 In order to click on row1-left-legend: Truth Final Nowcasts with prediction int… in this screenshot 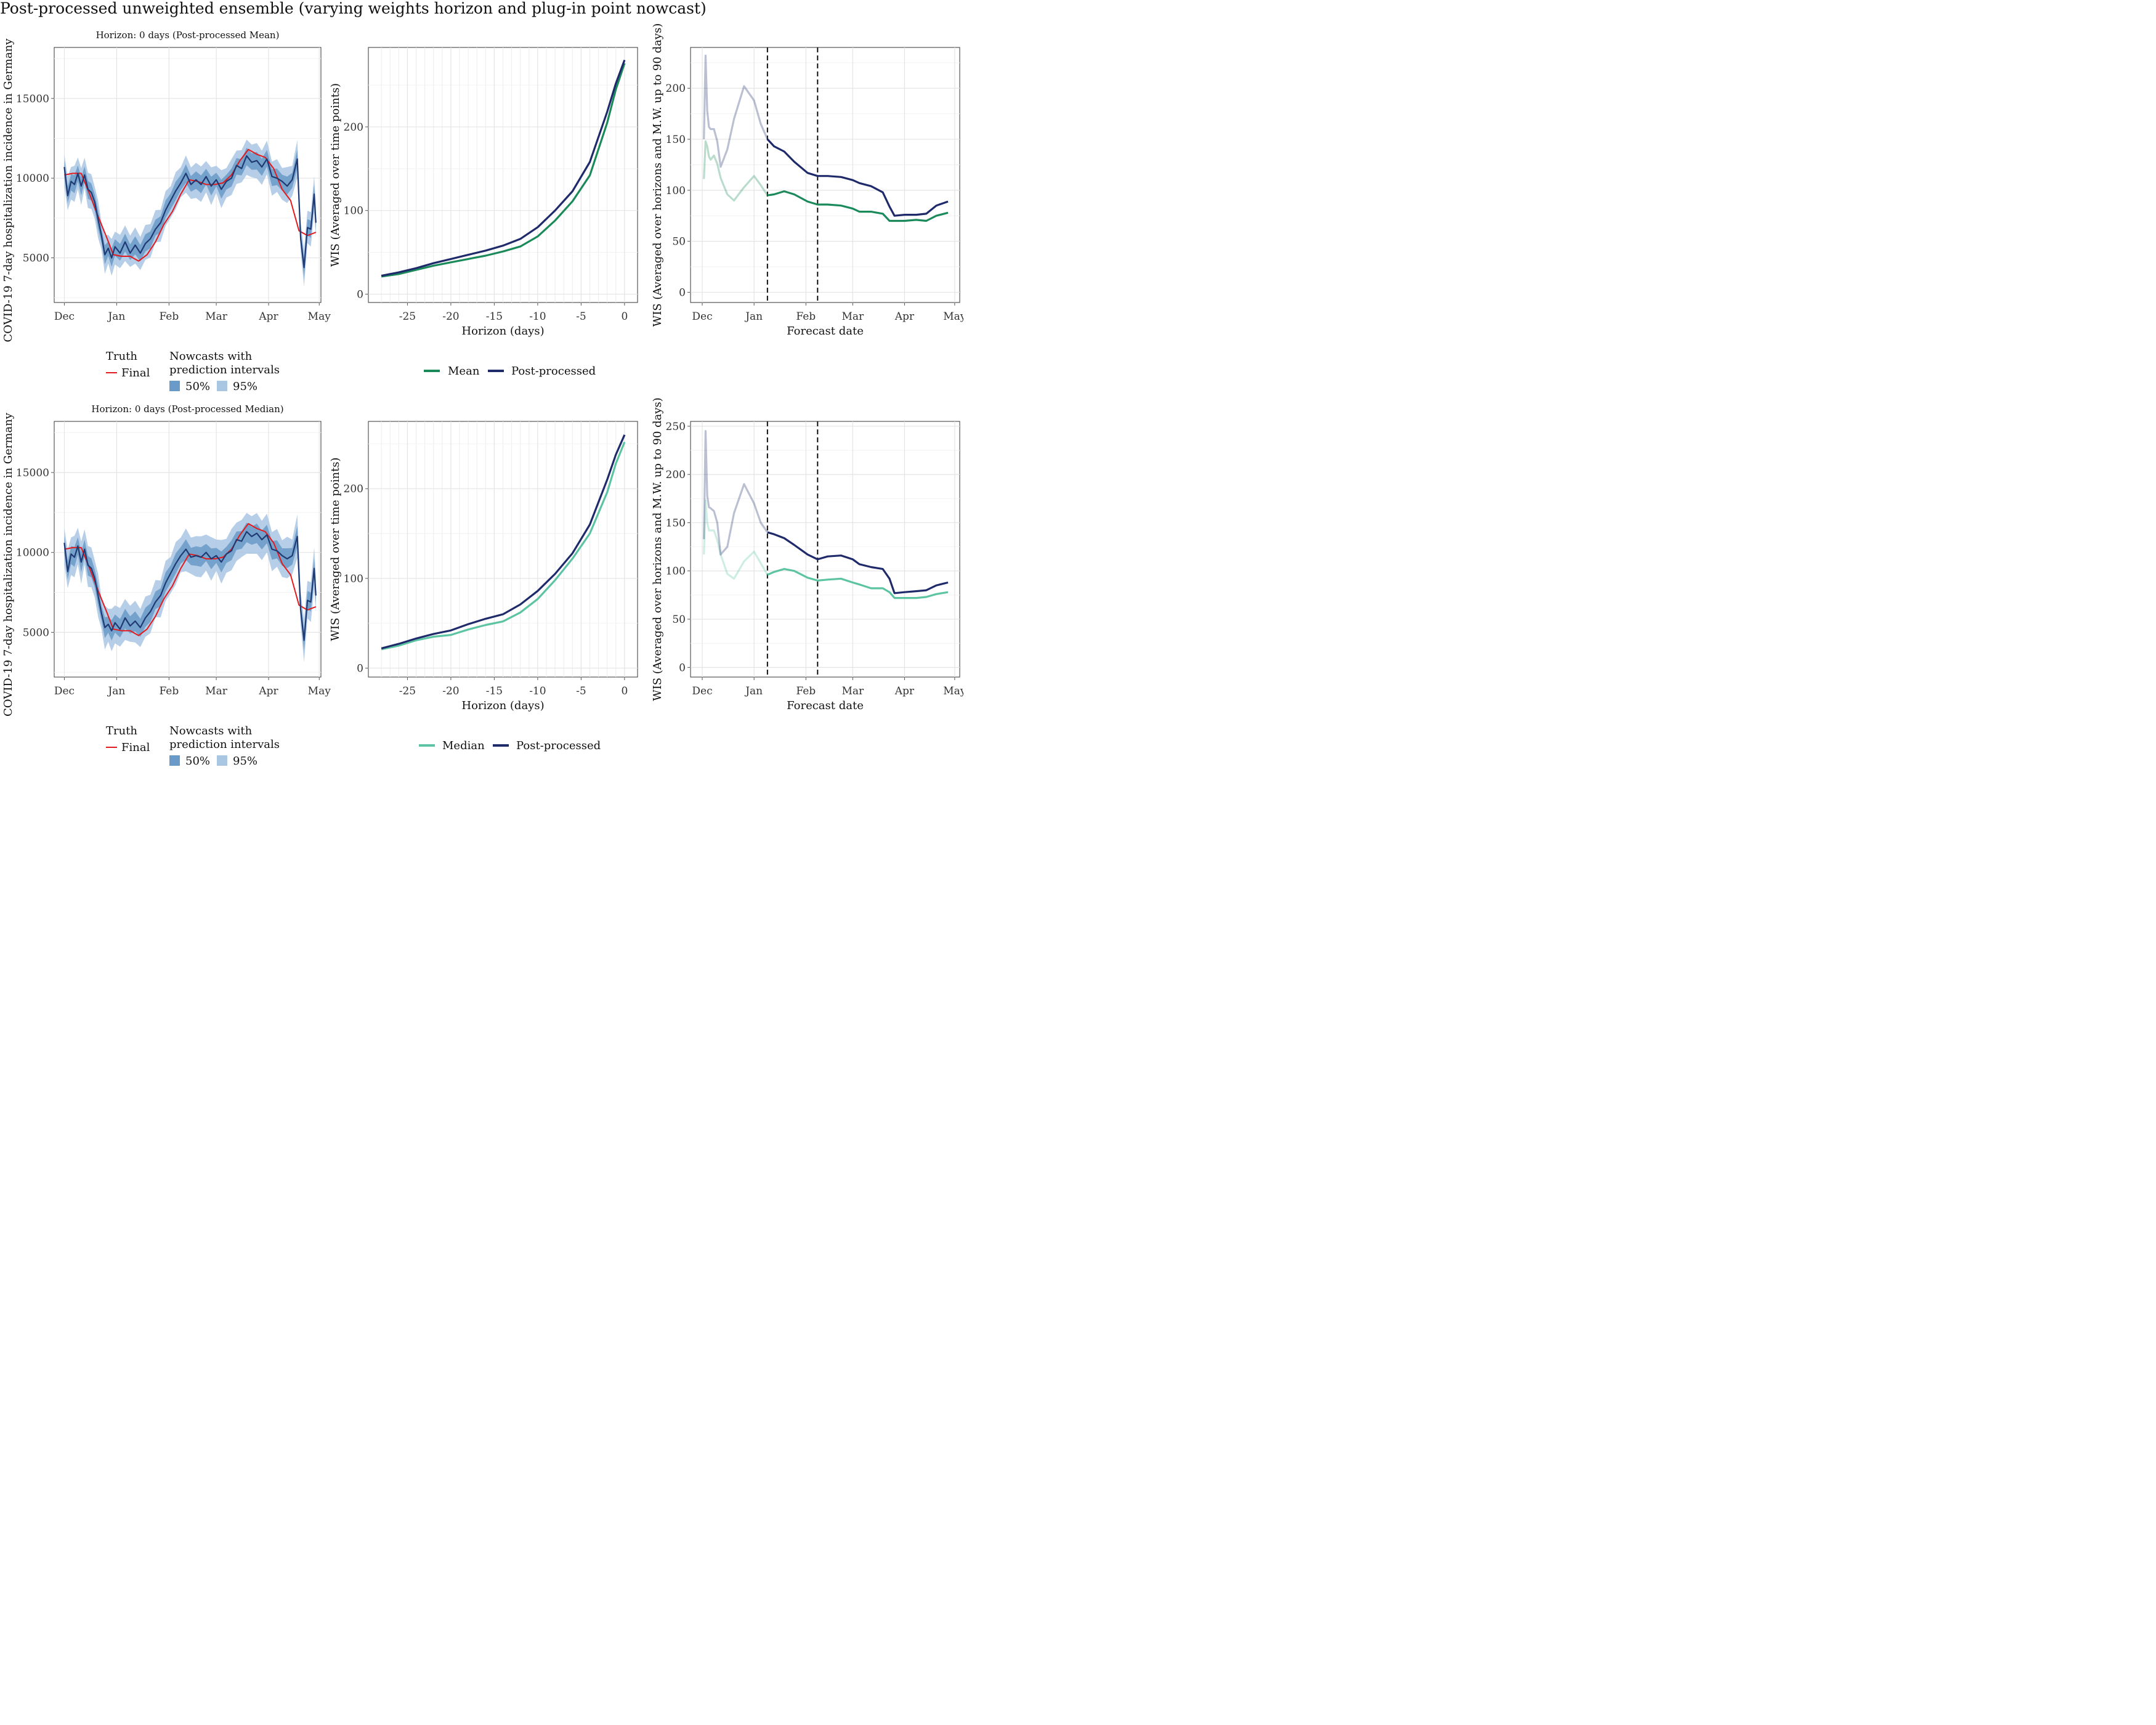, I will do `click(193, 372)`.